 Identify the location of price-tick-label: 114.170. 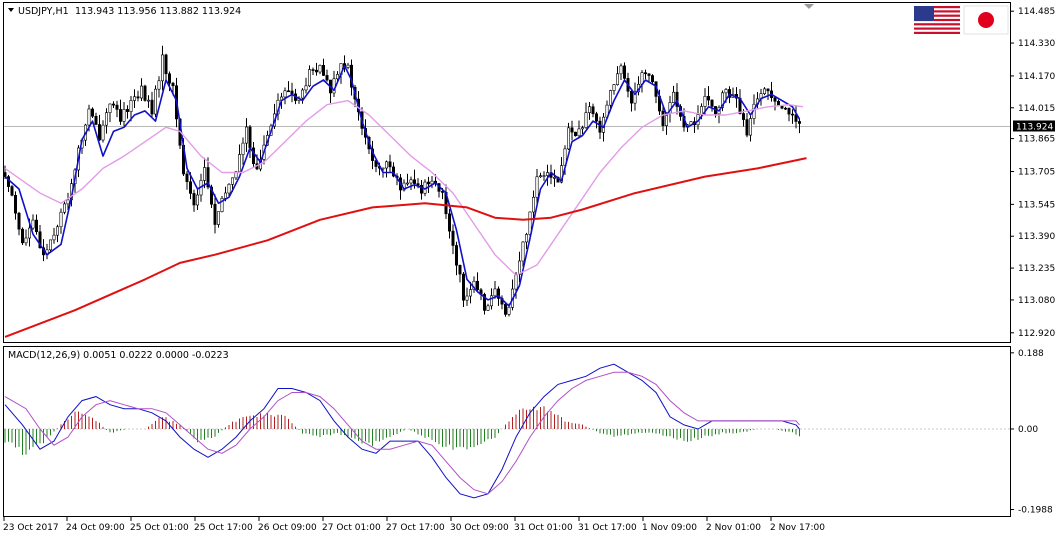
(1036, 77).